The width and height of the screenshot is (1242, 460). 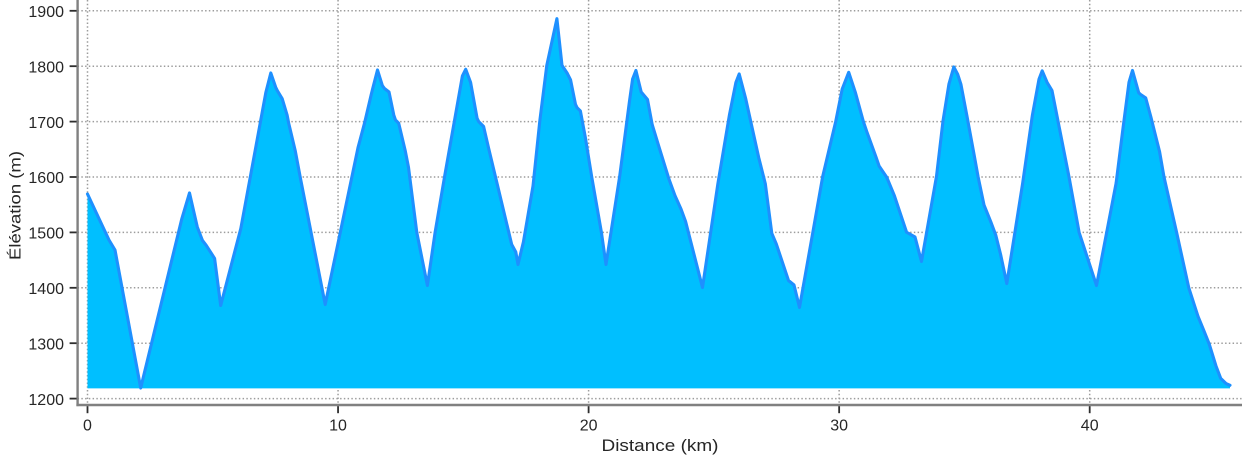 What do you see at coordinates (660, 445) in the screenshot?
I see `svg-text: Distance (km)` at bounding box center [660, 445].